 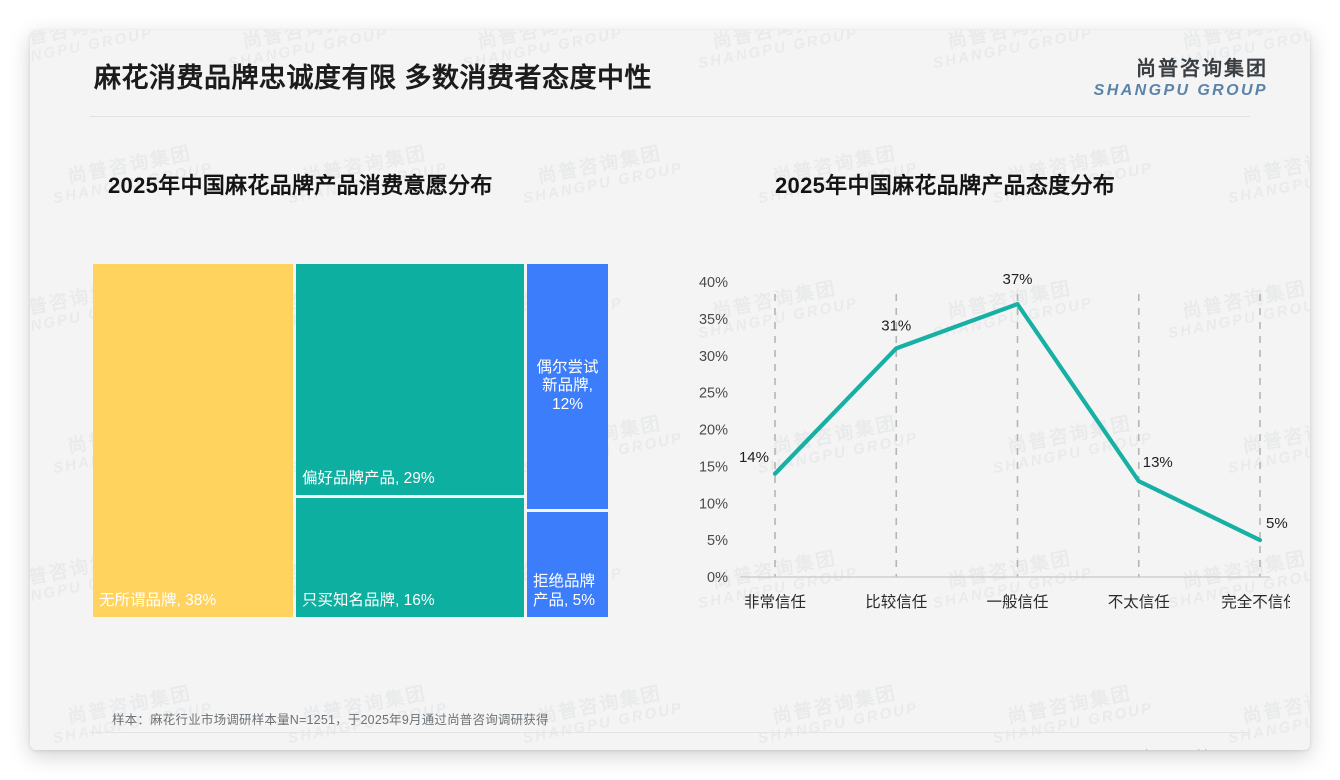 I want to click on x-axis-category-label: 一般信任, so click(x=1017, y=602).